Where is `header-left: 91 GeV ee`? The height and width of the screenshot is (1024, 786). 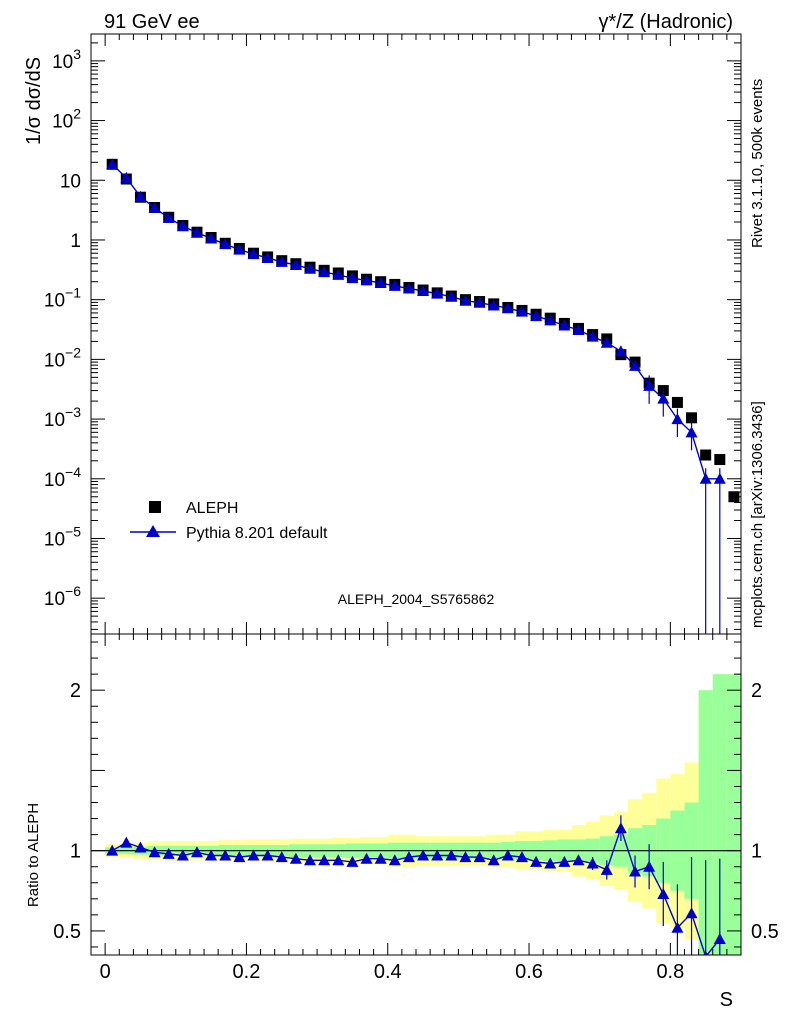
header-left: 91 GeV ee is located at coordinates (152, 22).